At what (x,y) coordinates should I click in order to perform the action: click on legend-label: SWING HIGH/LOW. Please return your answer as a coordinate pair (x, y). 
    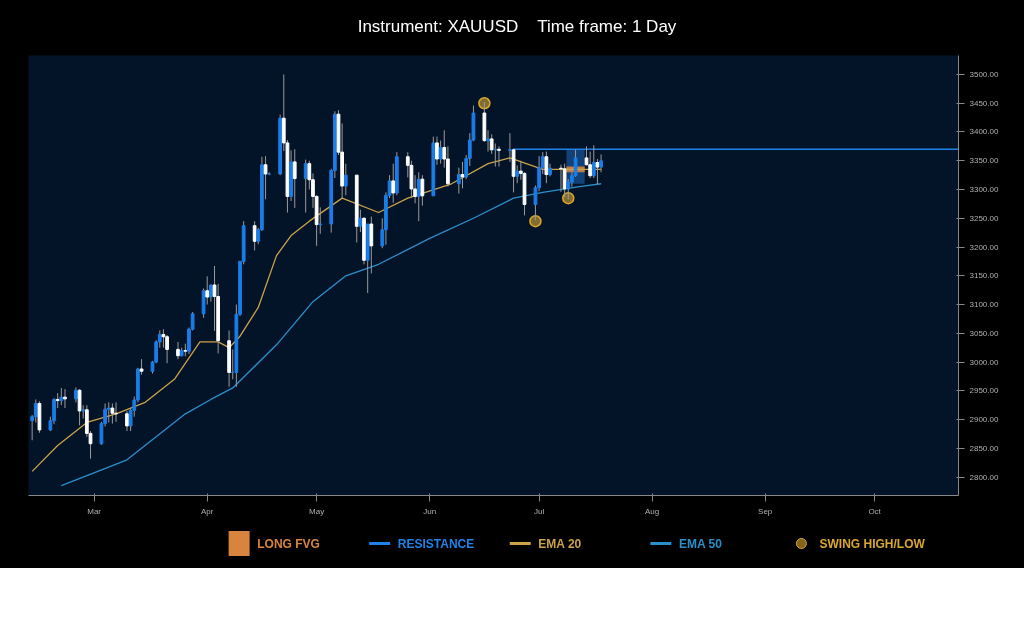
    Looking at the image, I should click on (872, 543).